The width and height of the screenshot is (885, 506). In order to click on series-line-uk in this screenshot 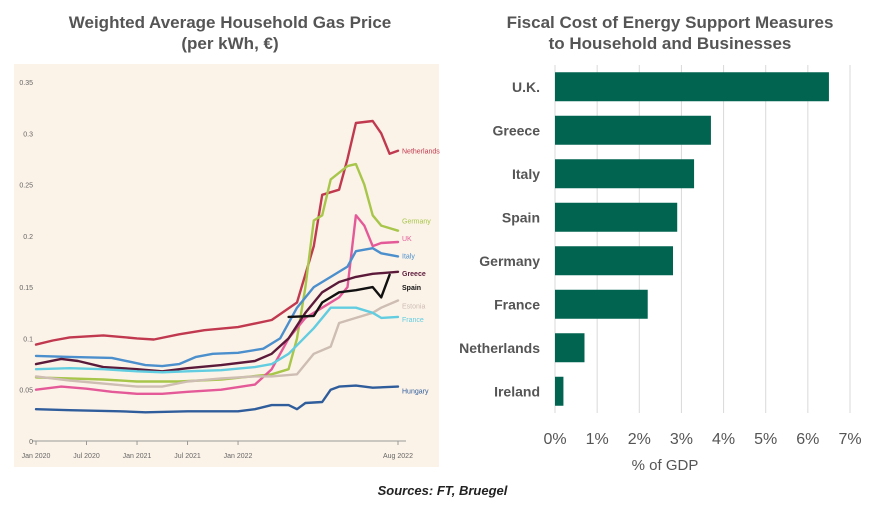, I will do `click(217, 304)`.